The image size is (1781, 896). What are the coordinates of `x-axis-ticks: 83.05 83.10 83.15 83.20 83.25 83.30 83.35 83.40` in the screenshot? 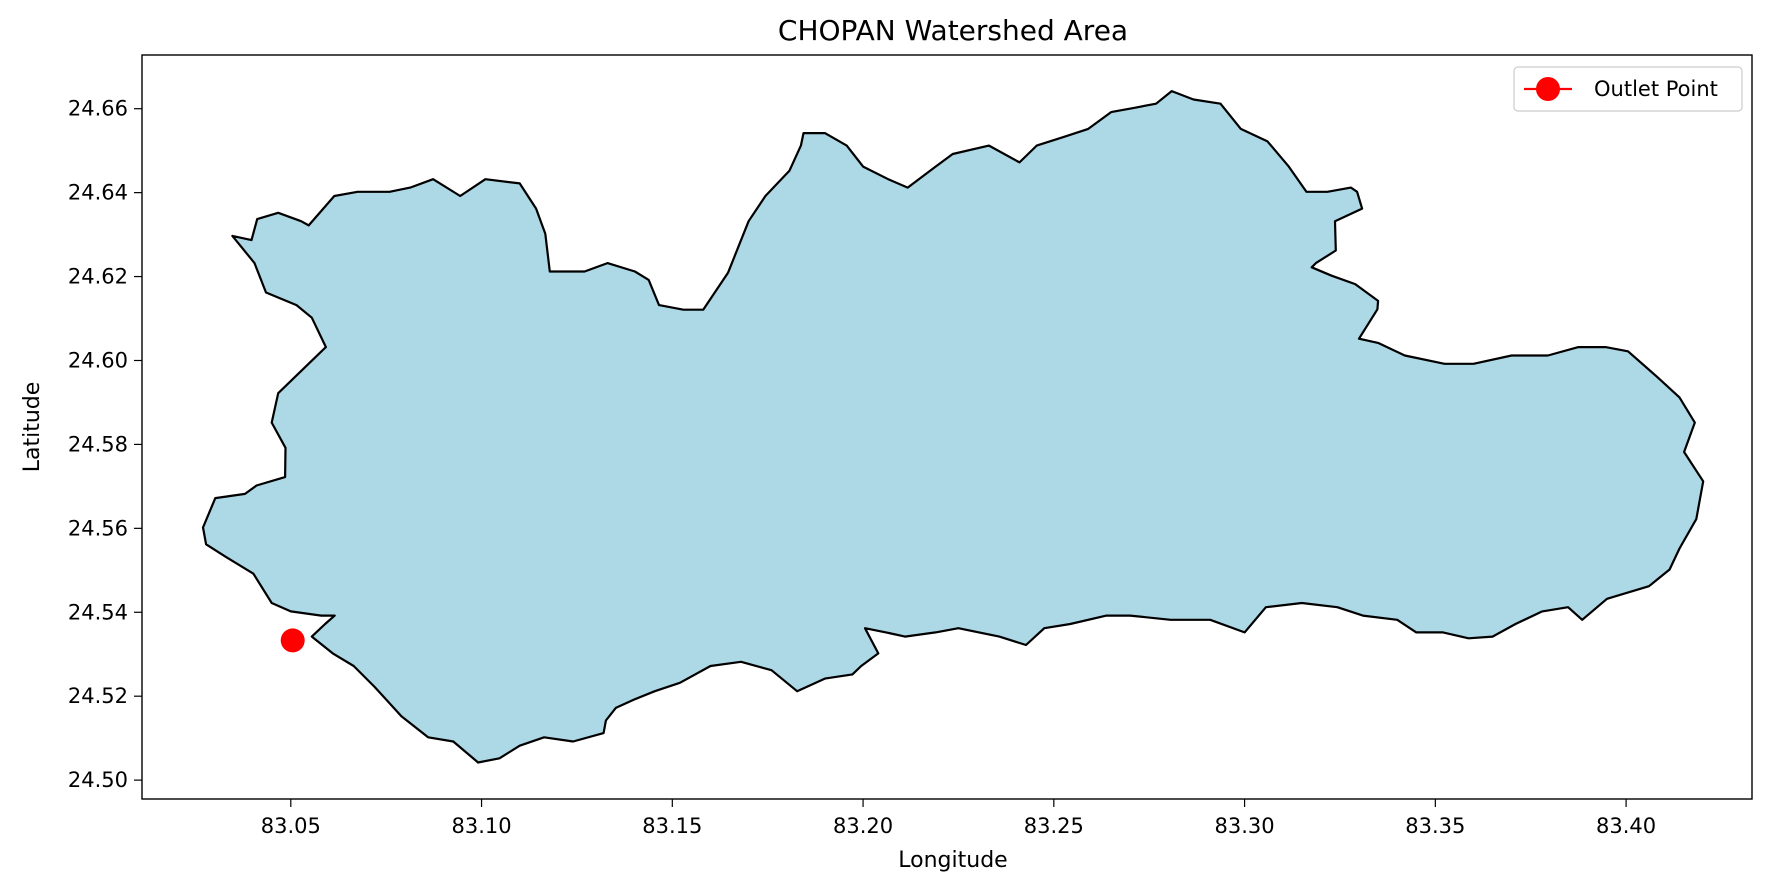 It's located at (958, 818).